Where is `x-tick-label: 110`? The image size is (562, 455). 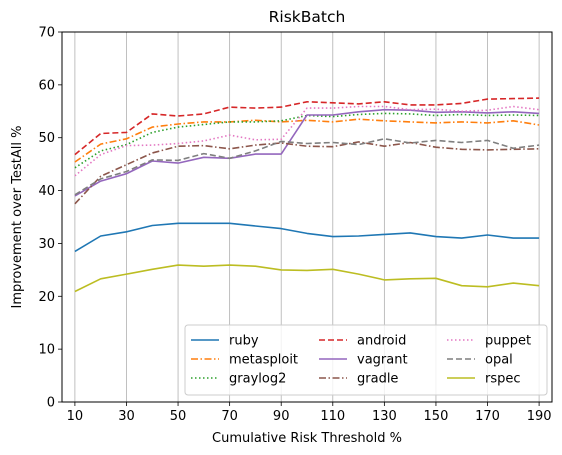
x-tick-label: 110 is located at coordinates (332, 416).